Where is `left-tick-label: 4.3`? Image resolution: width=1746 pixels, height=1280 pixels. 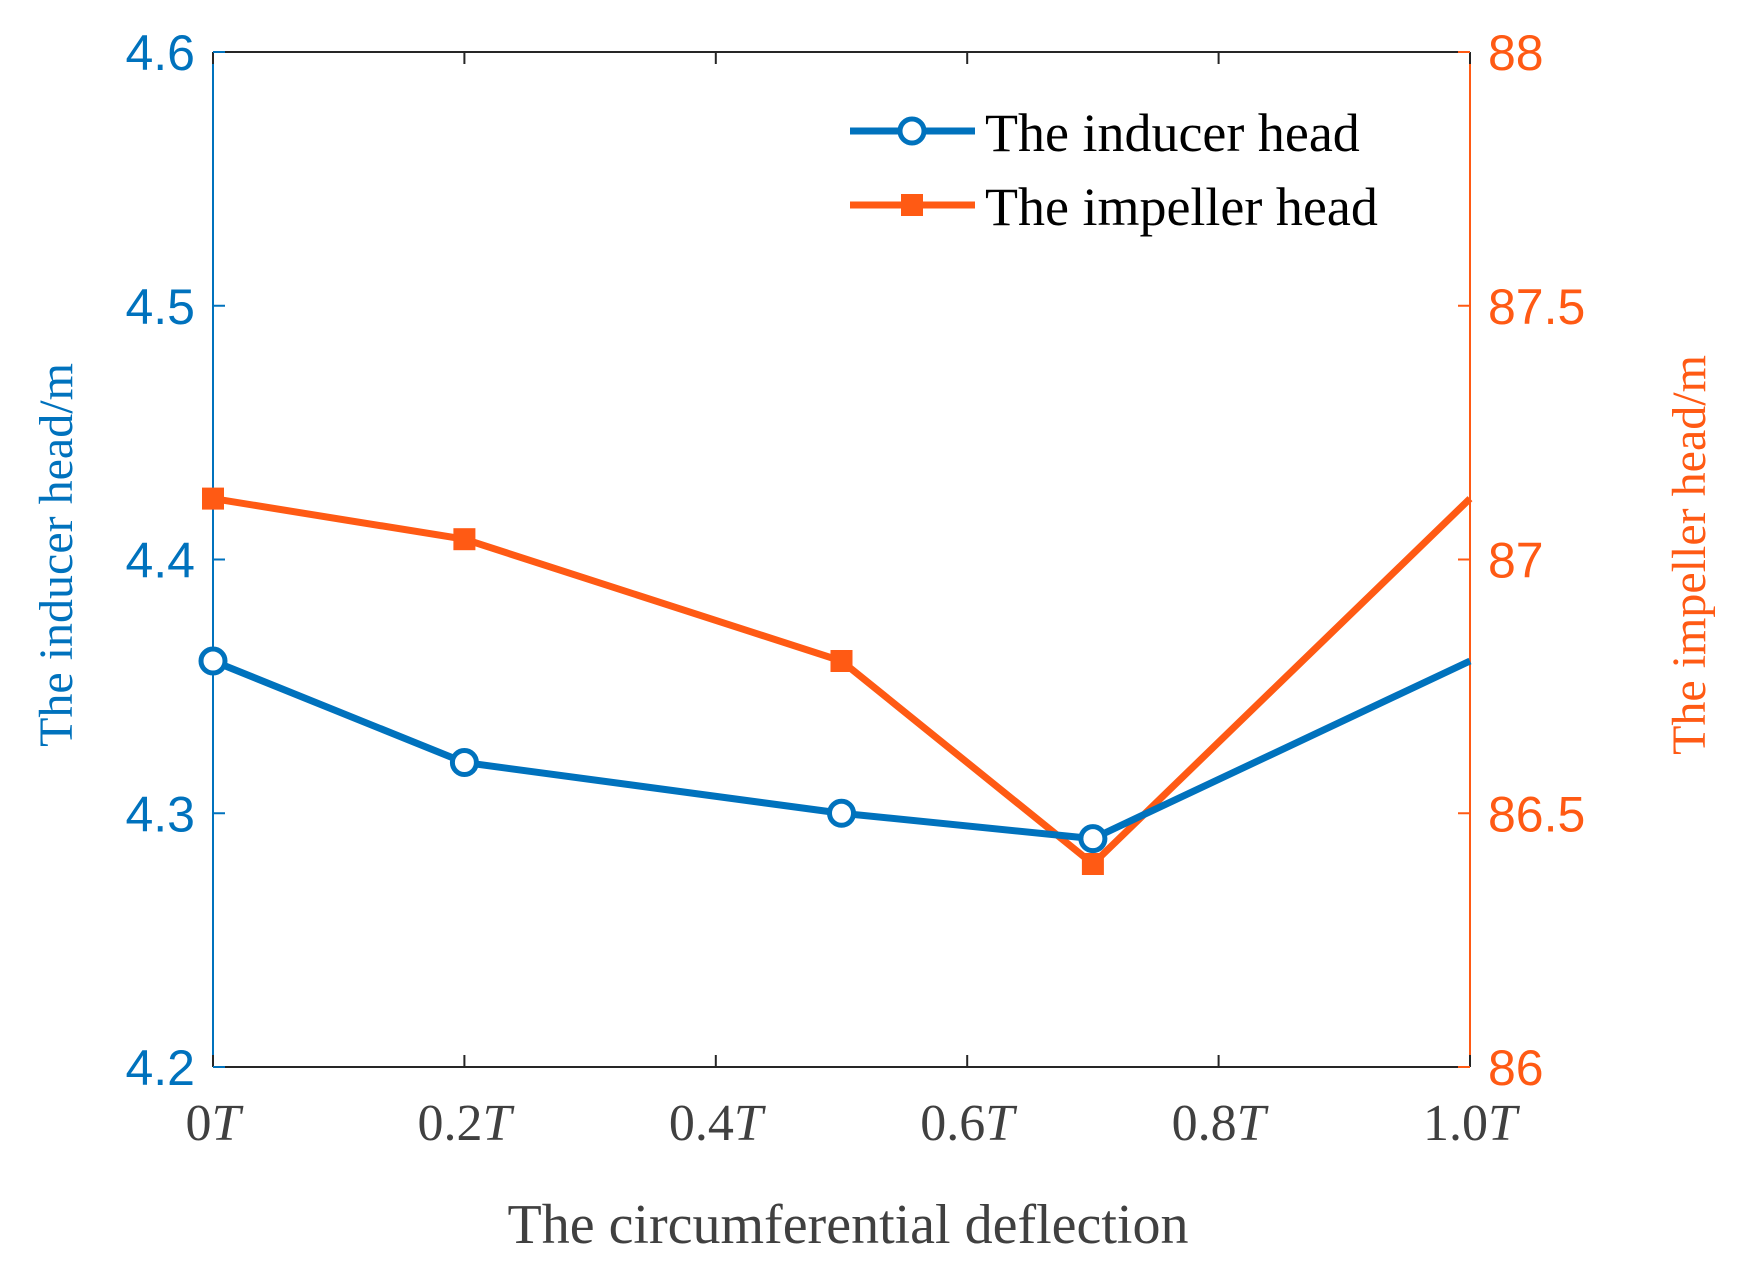
left-tick-label: 4.3 is located at coordinates (160, 814).